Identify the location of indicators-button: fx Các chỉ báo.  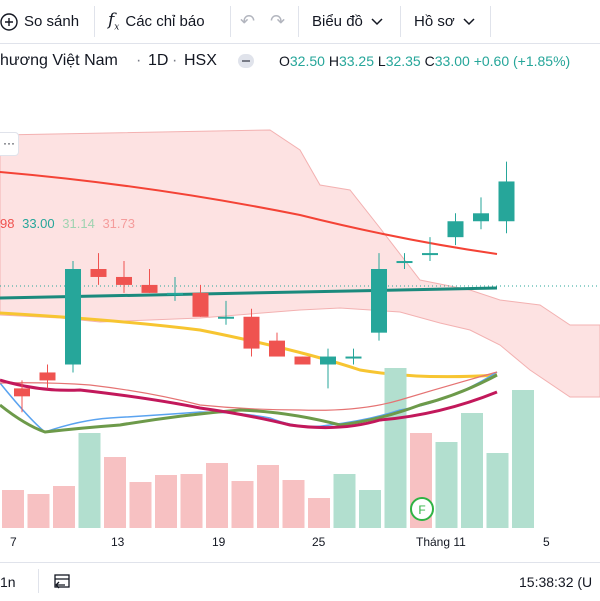
(156, 21).